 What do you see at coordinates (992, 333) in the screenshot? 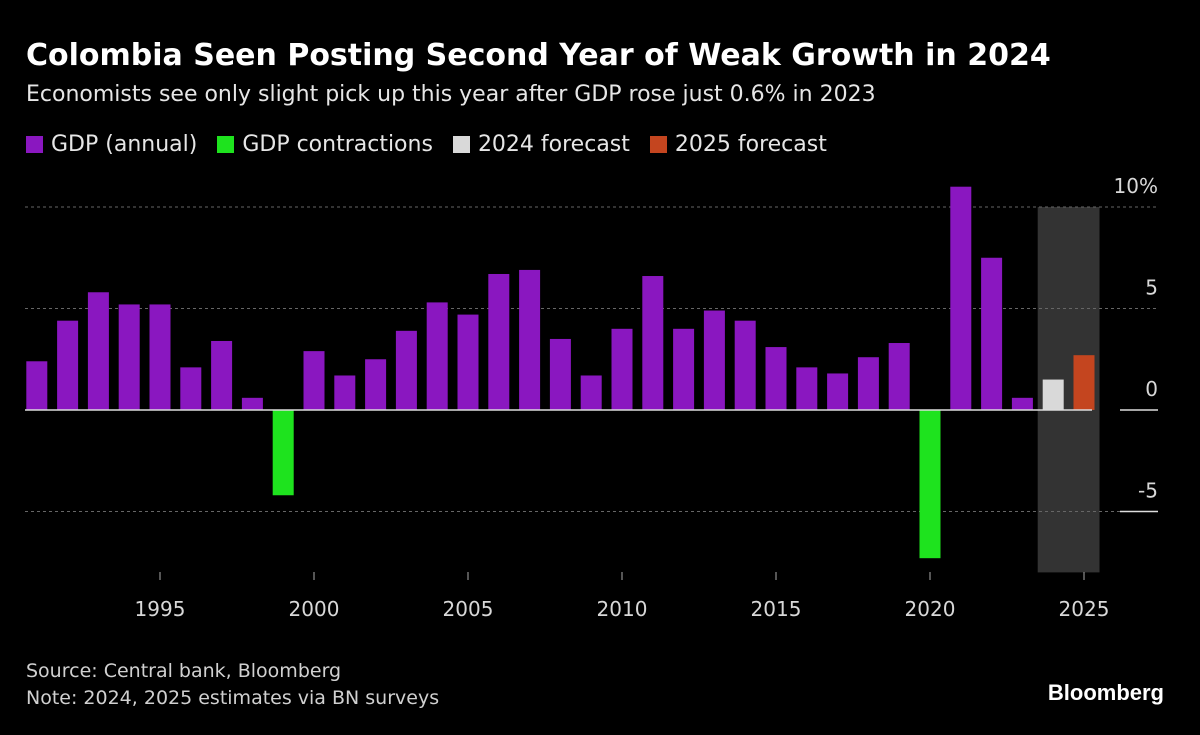
I see `bar-2022` at bounding box center [992, 333].